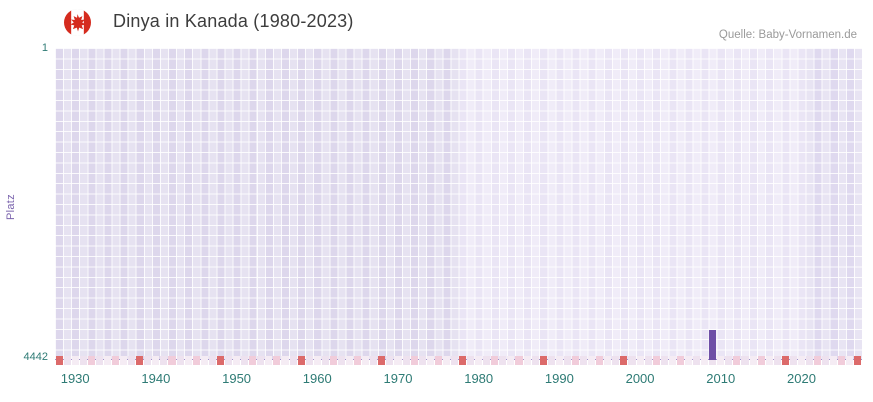  I want to click on year-cell-1941, so click(164, 360).